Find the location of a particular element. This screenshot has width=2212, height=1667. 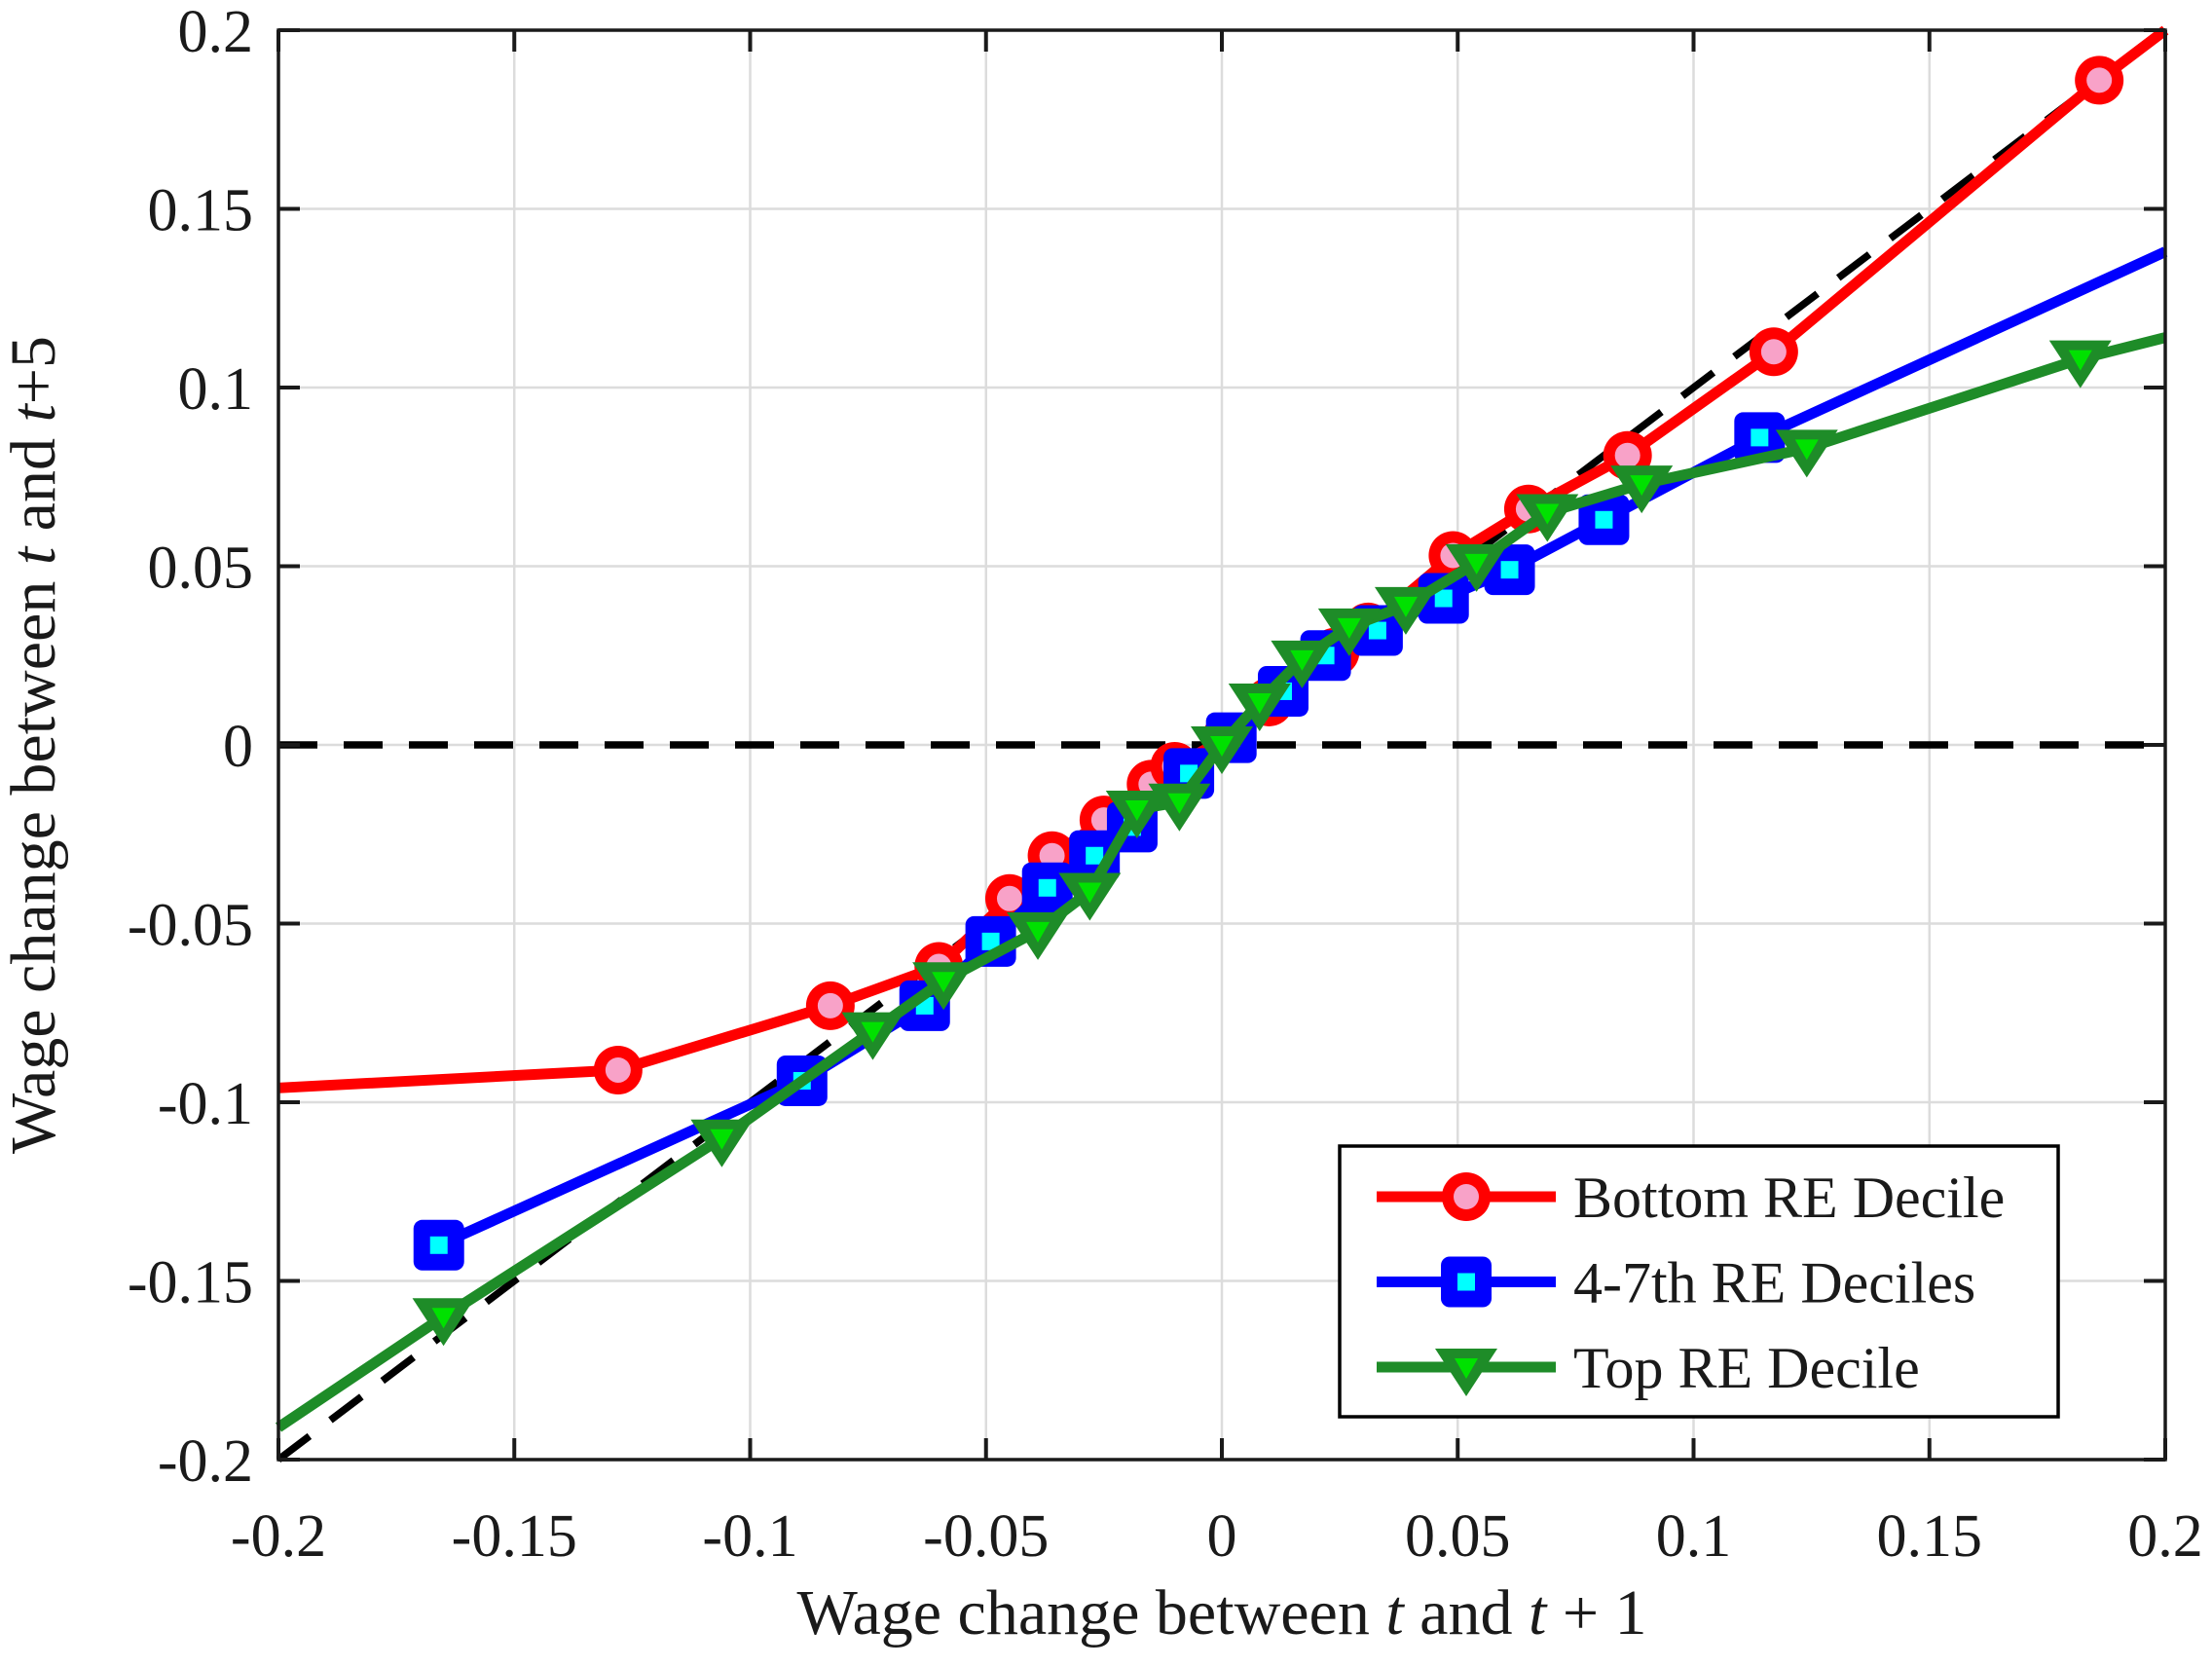

x-tick-label: -0.2 is located at coordinates (278, 1537).